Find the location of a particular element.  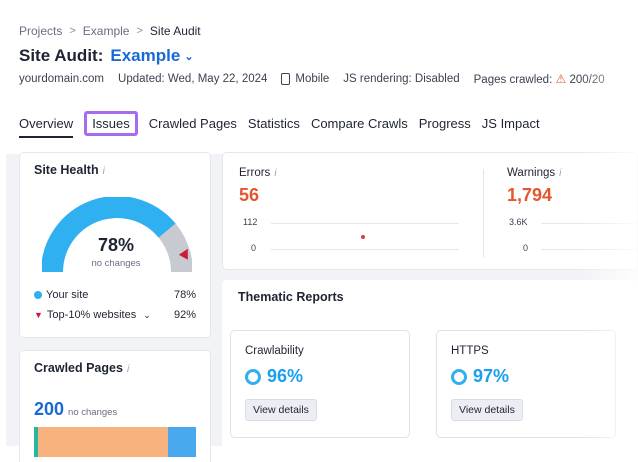

bar-segment-other is located at coordinates (182, 442).